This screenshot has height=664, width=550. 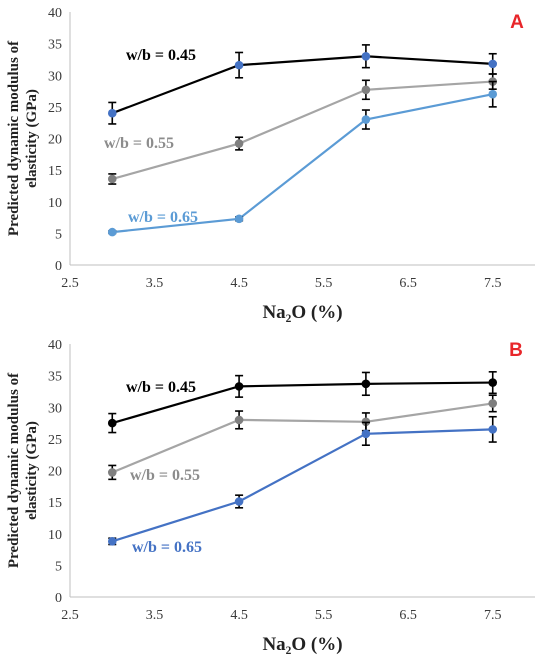 What do you see at coordinates (517, 22) in the screenshot?
I see `panel-label: A` at bounding box center [517, 22].